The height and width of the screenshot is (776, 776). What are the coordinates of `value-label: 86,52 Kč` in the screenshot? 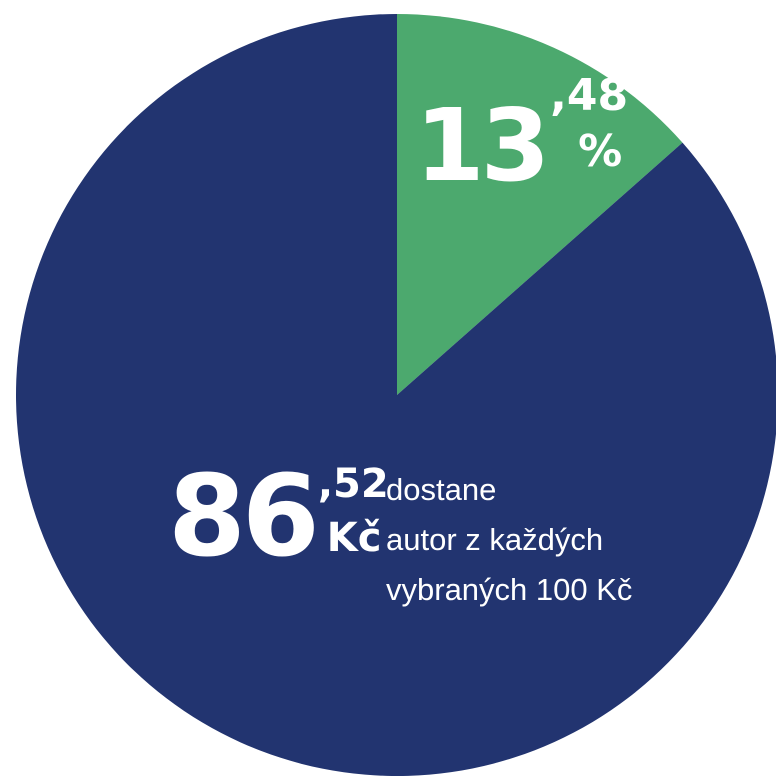 It's located at (278, 517).